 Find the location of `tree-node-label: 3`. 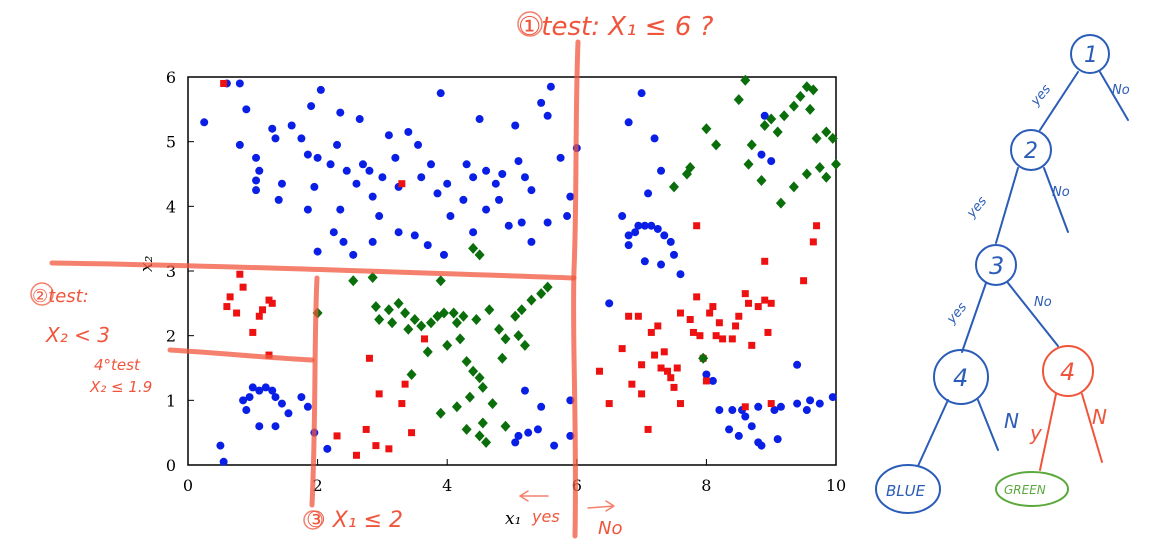

tree-node-label: 3 is located at coordinates (996, 266).